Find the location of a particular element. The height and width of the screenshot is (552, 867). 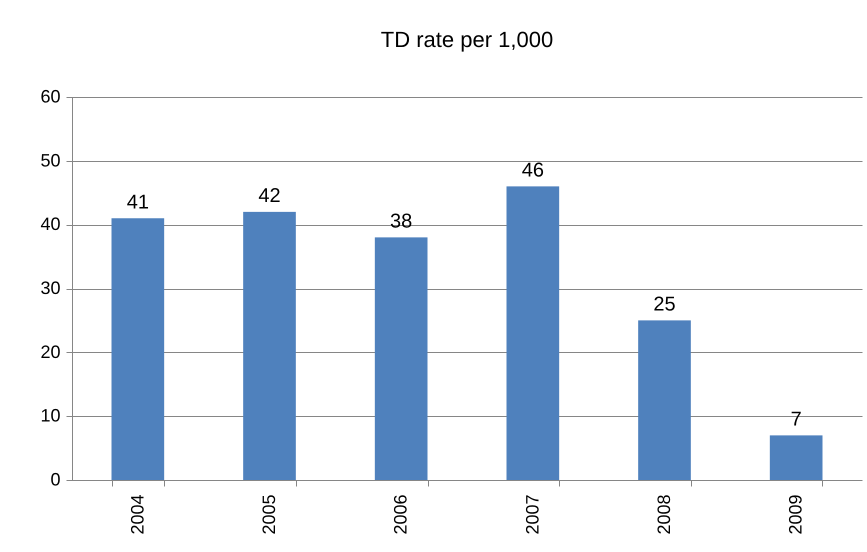

y-tick-label: 30 is located at coordinates (50, 288).